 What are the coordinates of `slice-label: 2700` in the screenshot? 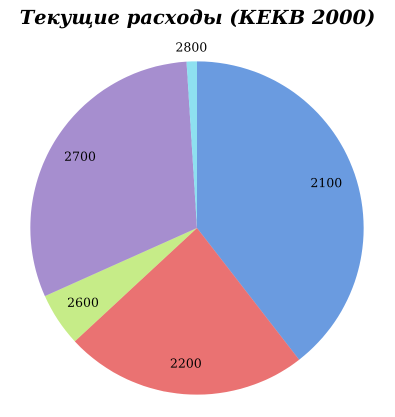 It's located at (80, 156).